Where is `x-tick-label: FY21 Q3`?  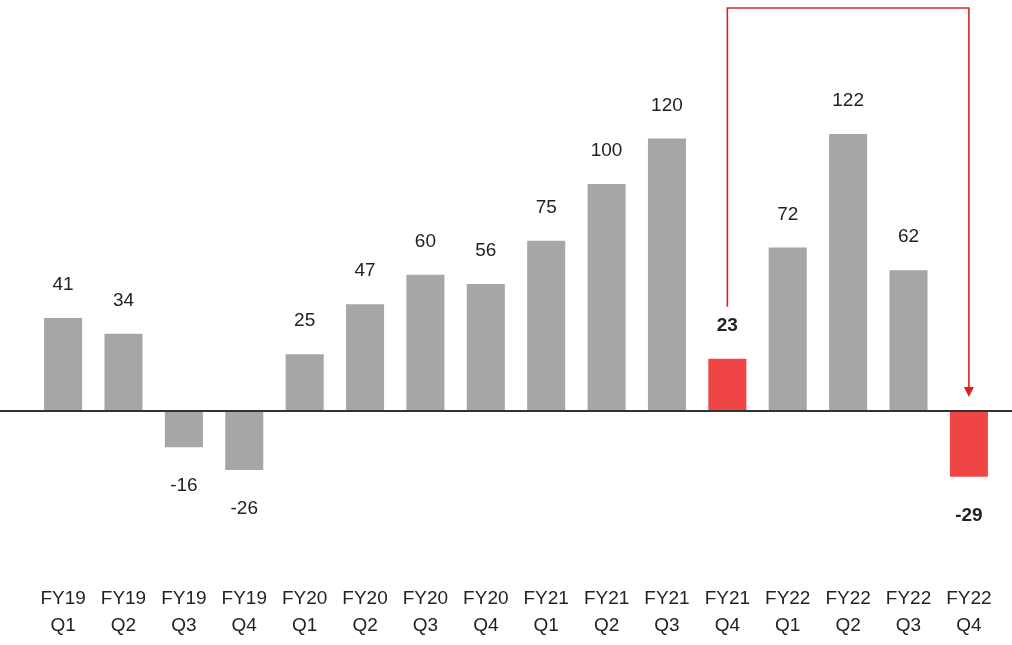
x-tick-label: FY21 Q3 is located at coordinates (667, 611).